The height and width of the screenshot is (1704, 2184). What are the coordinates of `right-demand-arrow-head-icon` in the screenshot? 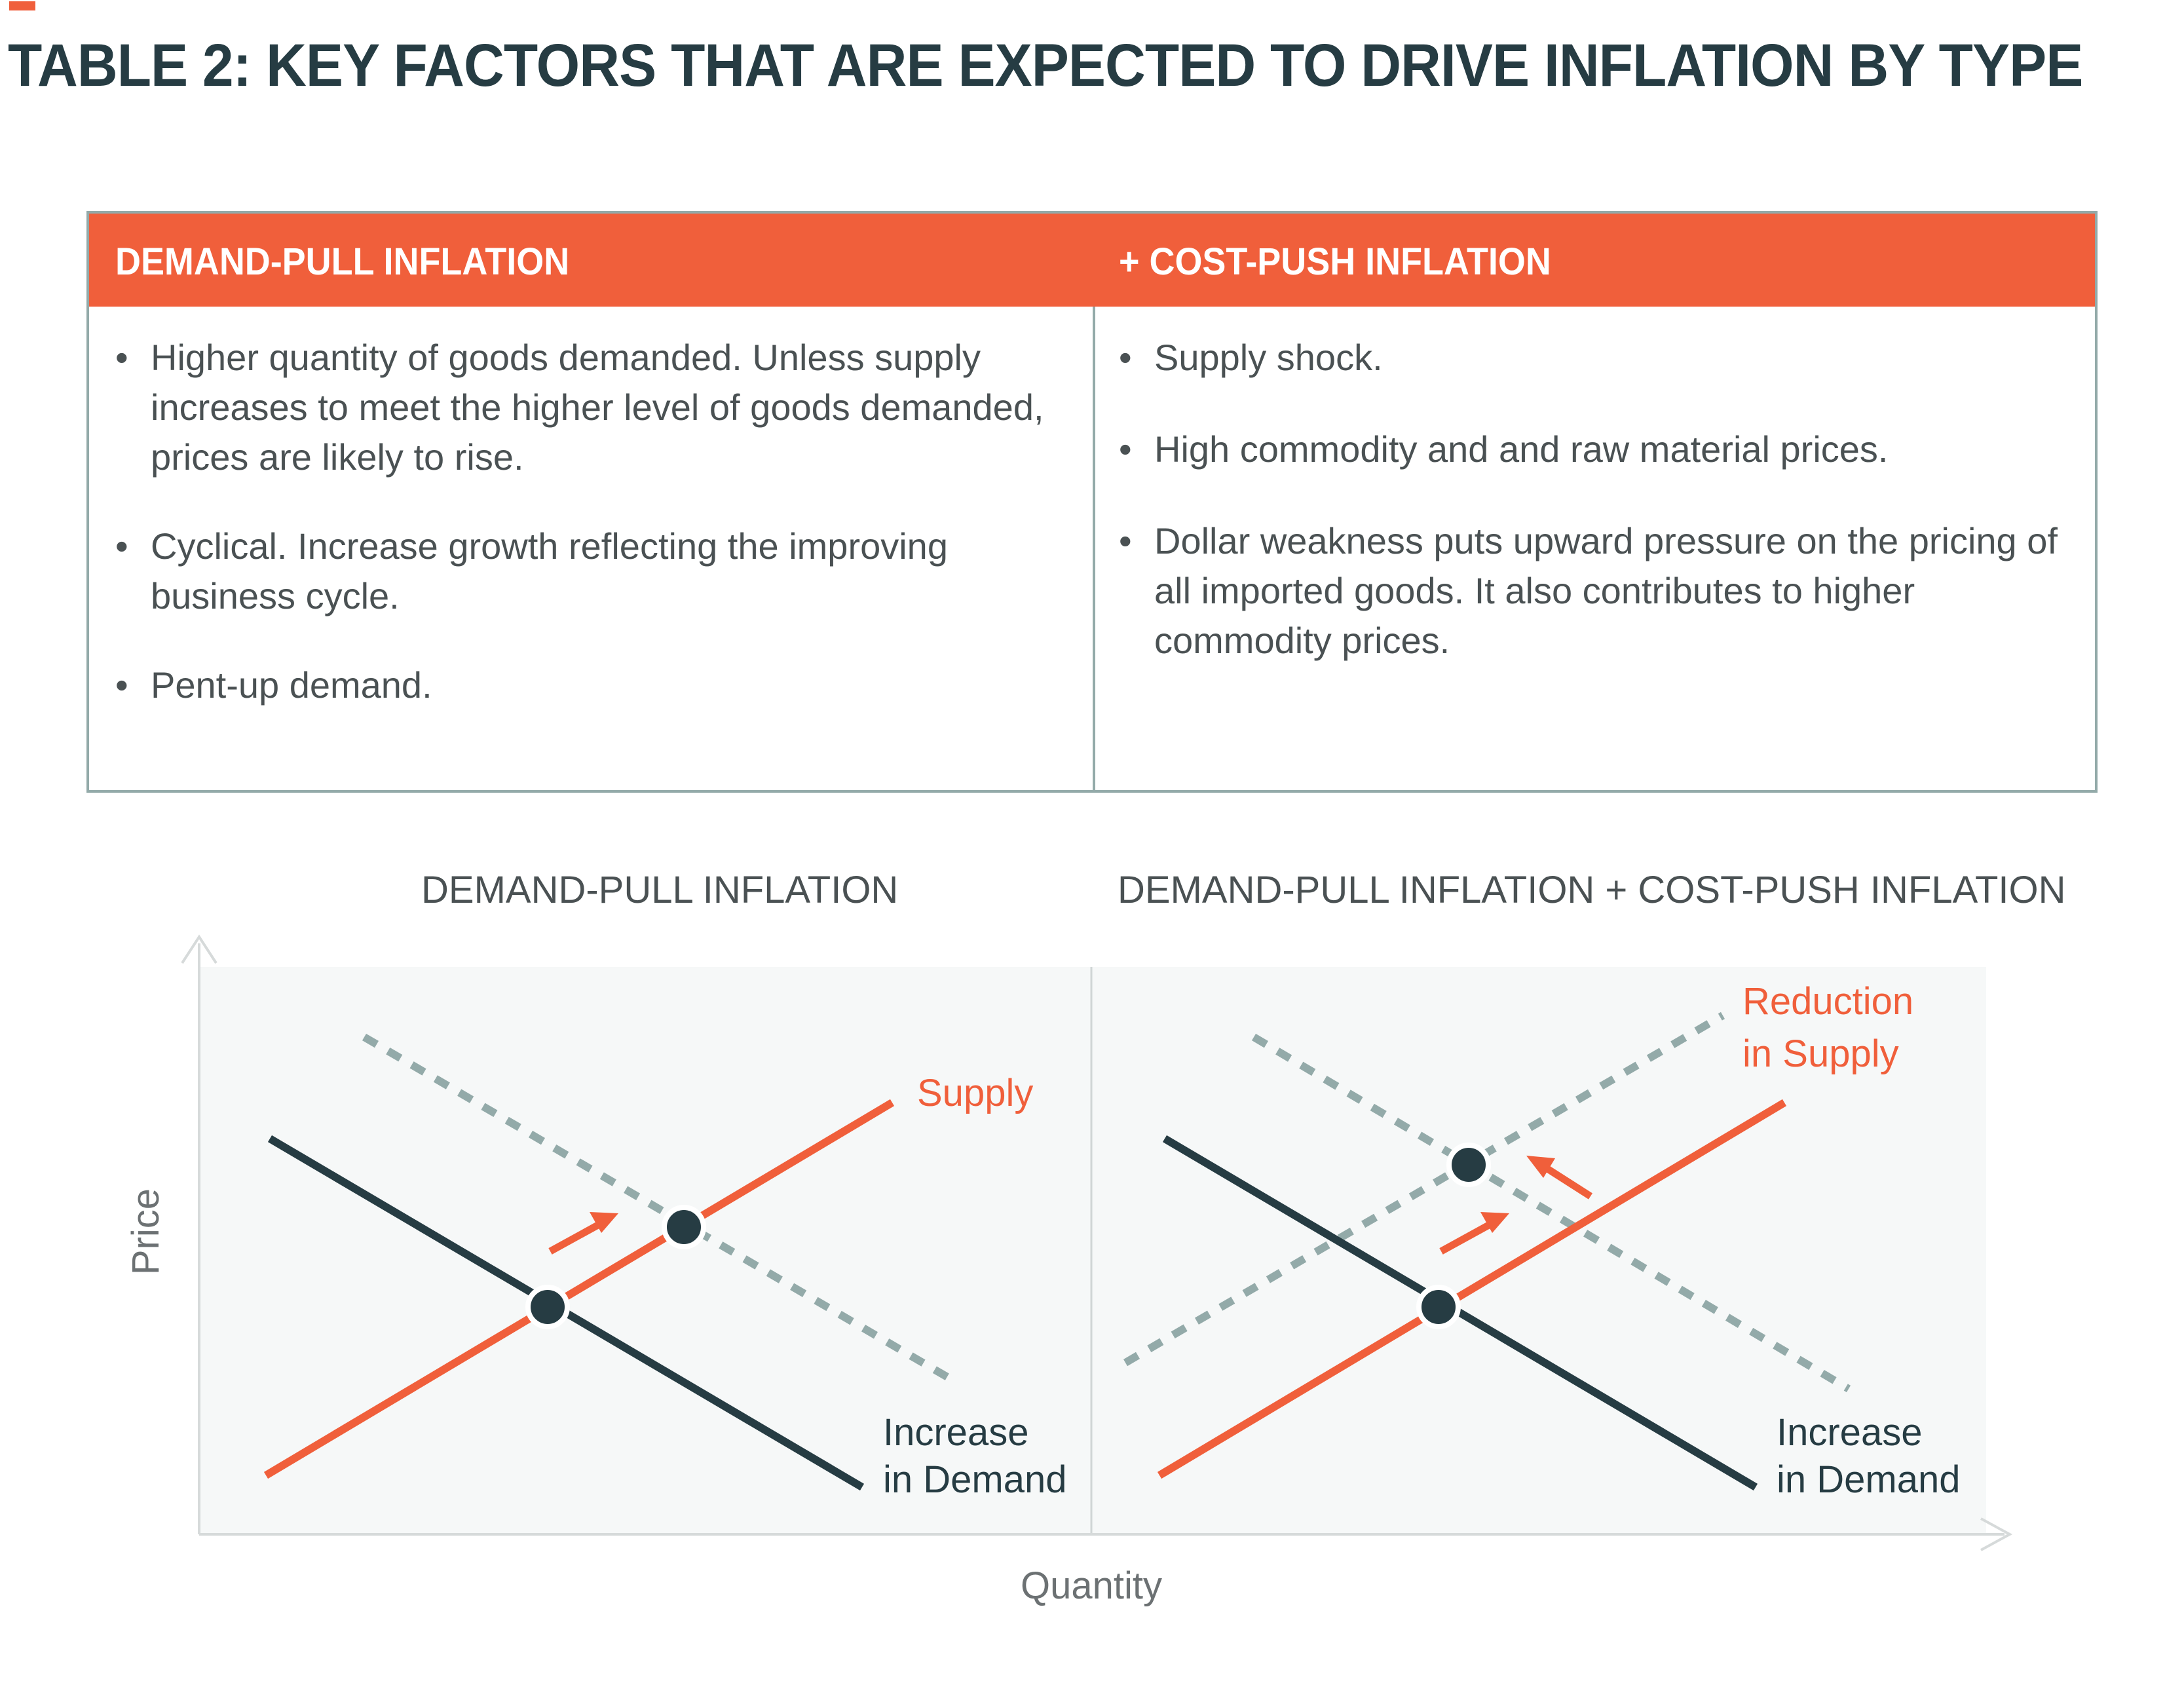 It's located at (1494, 1222).